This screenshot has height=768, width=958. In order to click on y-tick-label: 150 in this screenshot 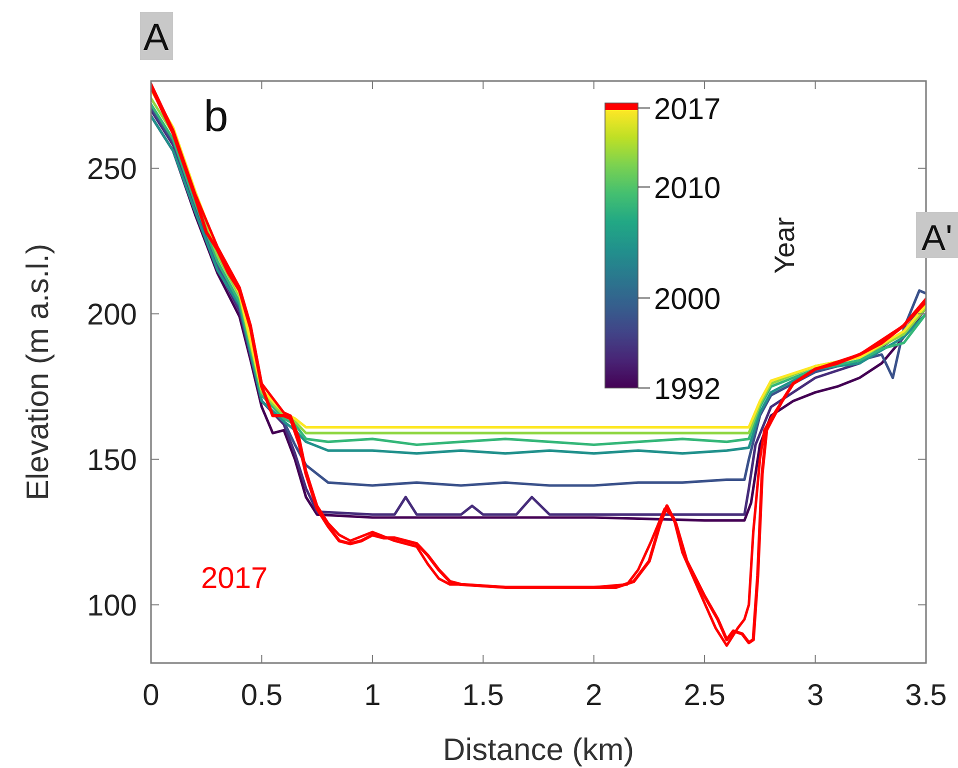, I will do `click(111, 460)`.